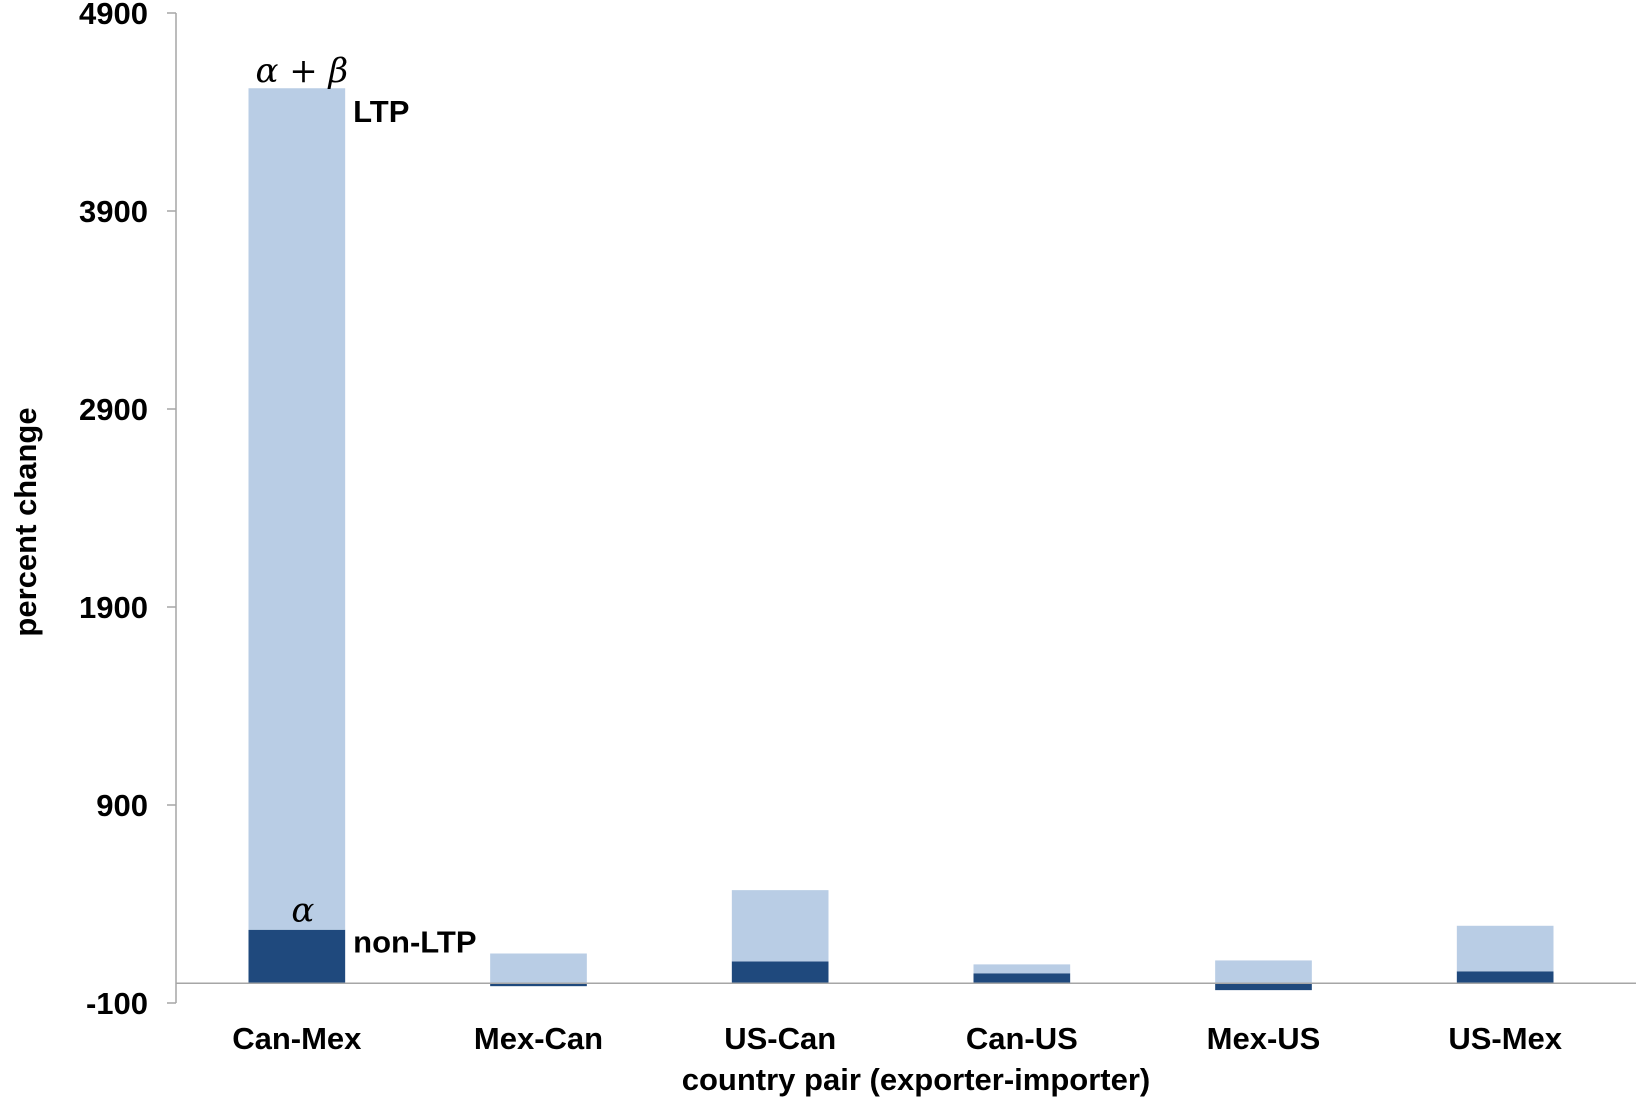 Image resolution: width=1636 pixels, height=1112 pixels. What do you see at coordinates (297, 509) in the screenshot?
I see `bar-ltp-can-mex` at bounding box center [297, 509].